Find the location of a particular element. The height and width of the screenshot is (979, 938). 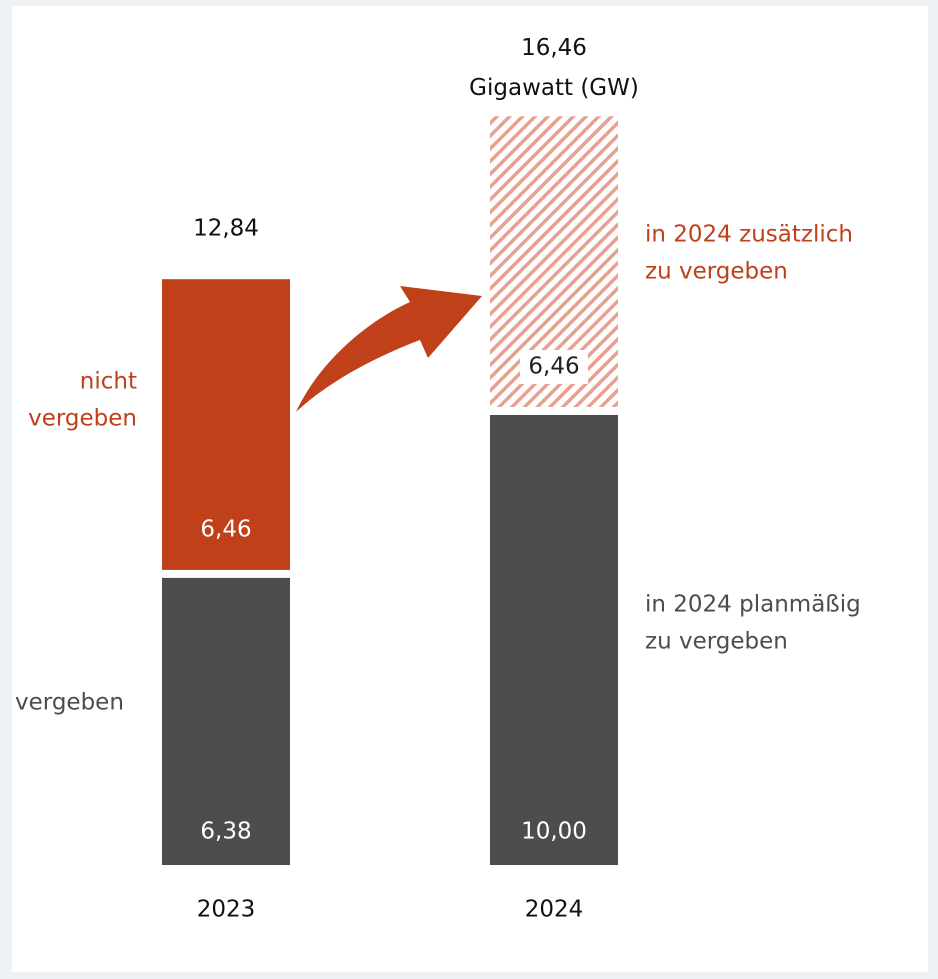

x-tick-label: 2024 is located at coordinates (554, 910).